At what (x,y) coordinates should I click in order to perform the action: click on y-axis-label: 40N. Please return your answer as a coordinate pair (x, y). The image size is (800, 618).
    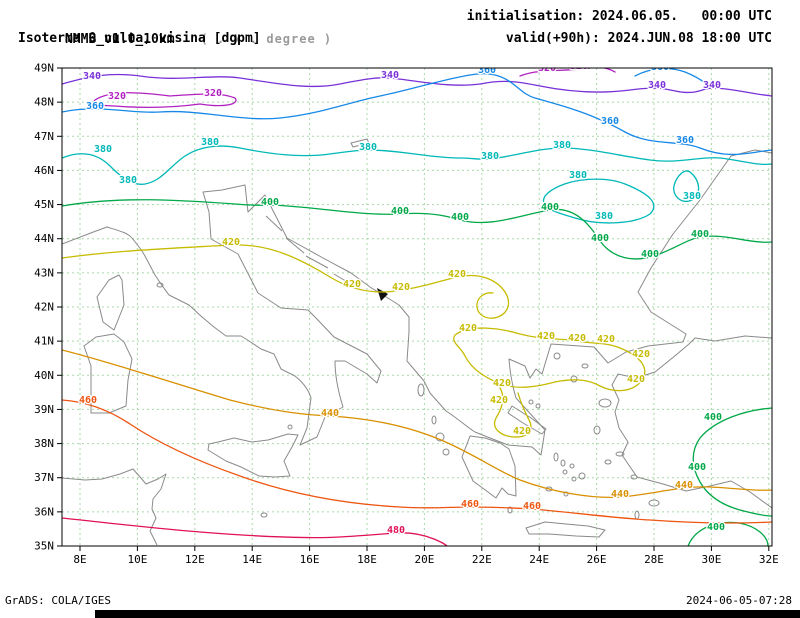
    Looking at the image, I should click on (44, 375).